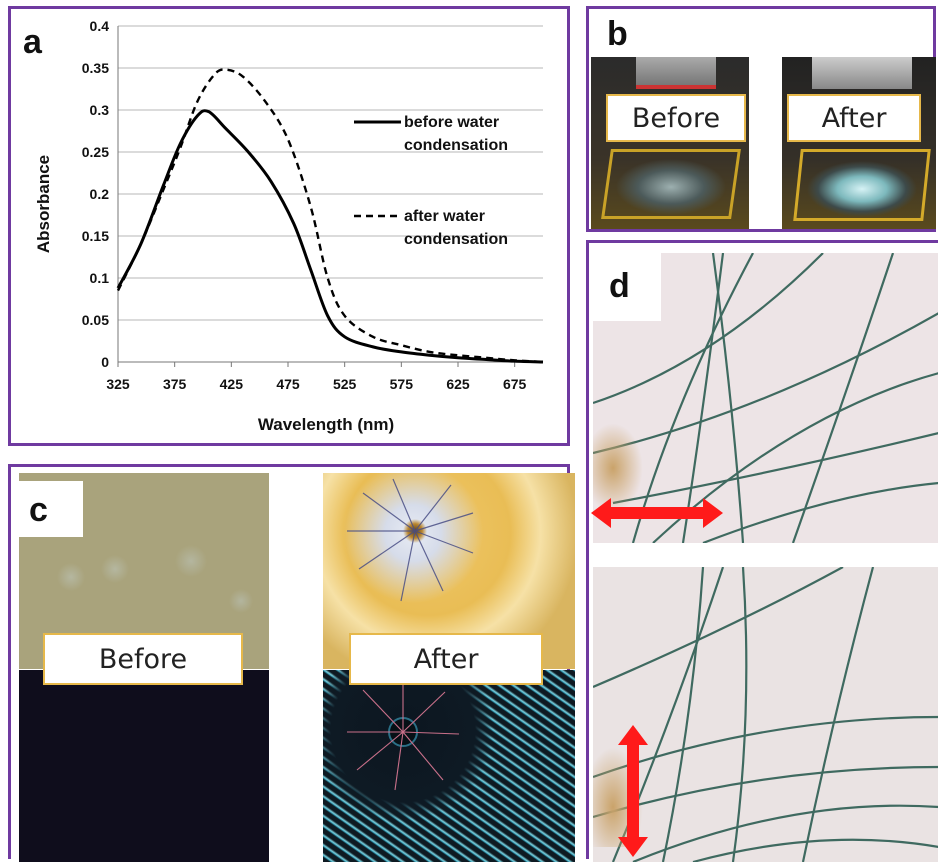 The height and width of the screenshot is (862, 938). Describe the element at coordinates (232, 384) in the screenshot. I see `x-tick-label: 425` at that location.